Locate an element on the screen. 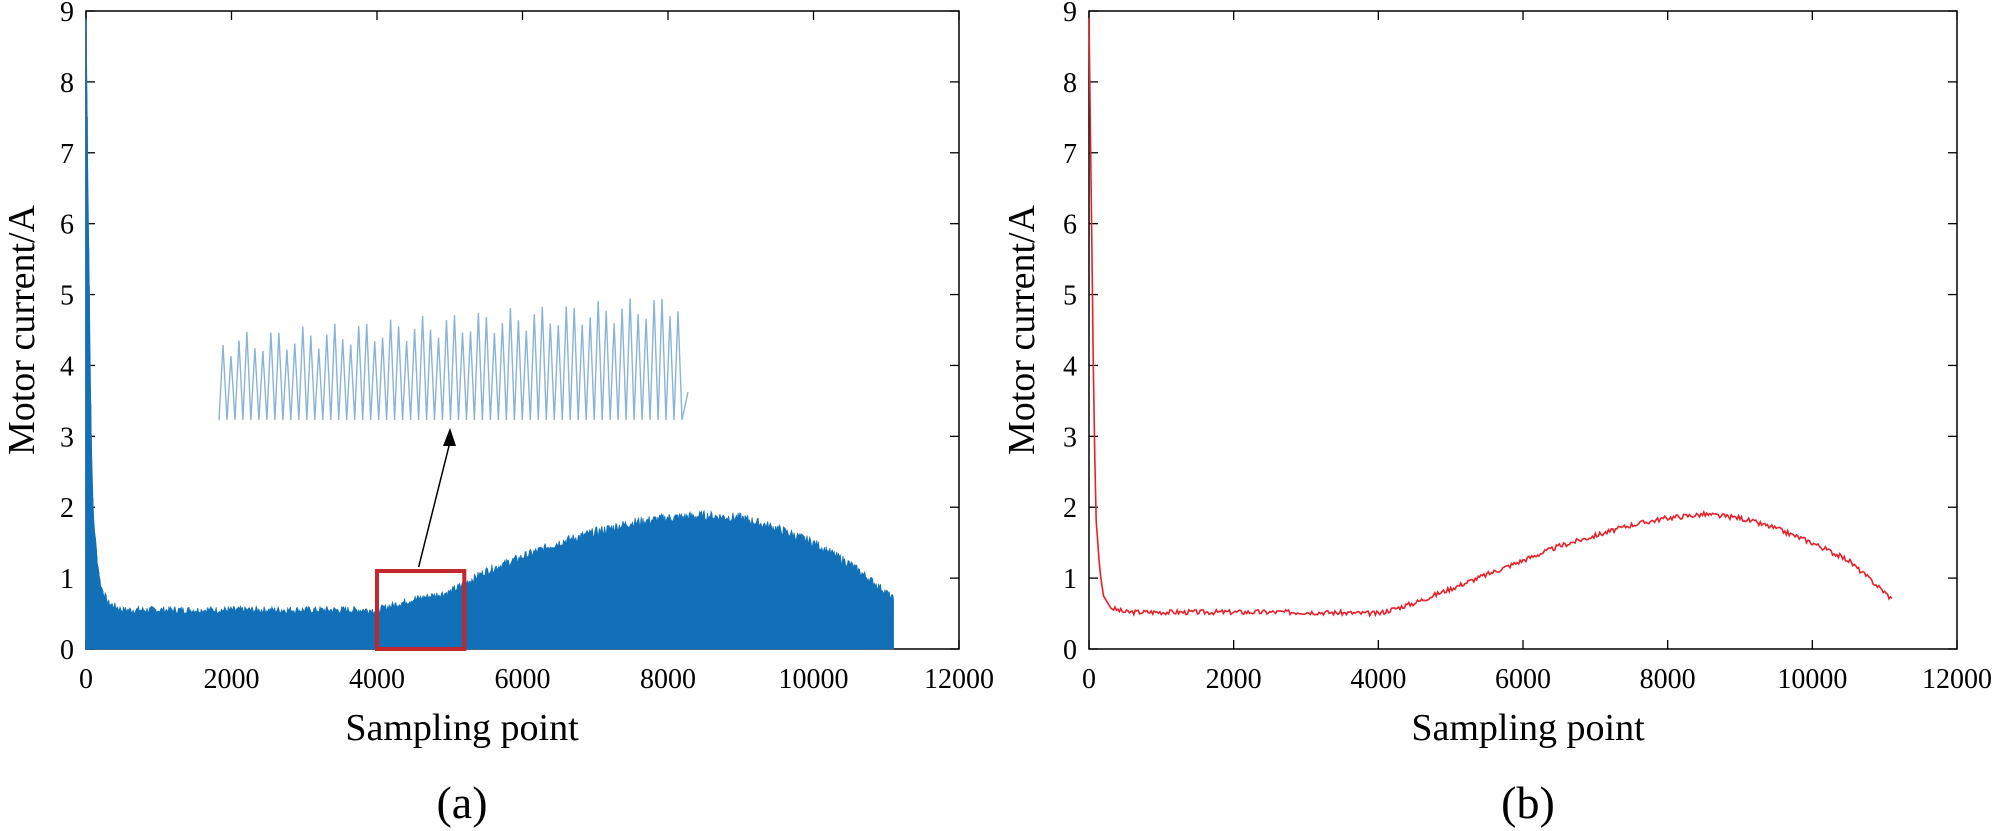  annotation-group-a is located at coordinates (453, 474).